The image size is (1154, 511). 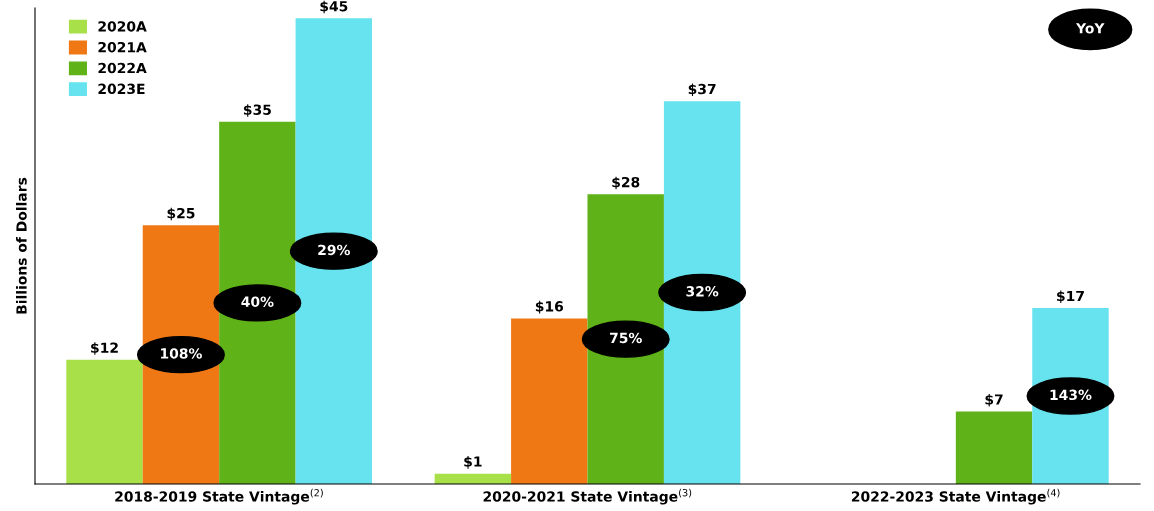 What do you see at coordinates (104, 348) in the screenshot?
I see `data-label: $12` at bounding box center [104, 348].